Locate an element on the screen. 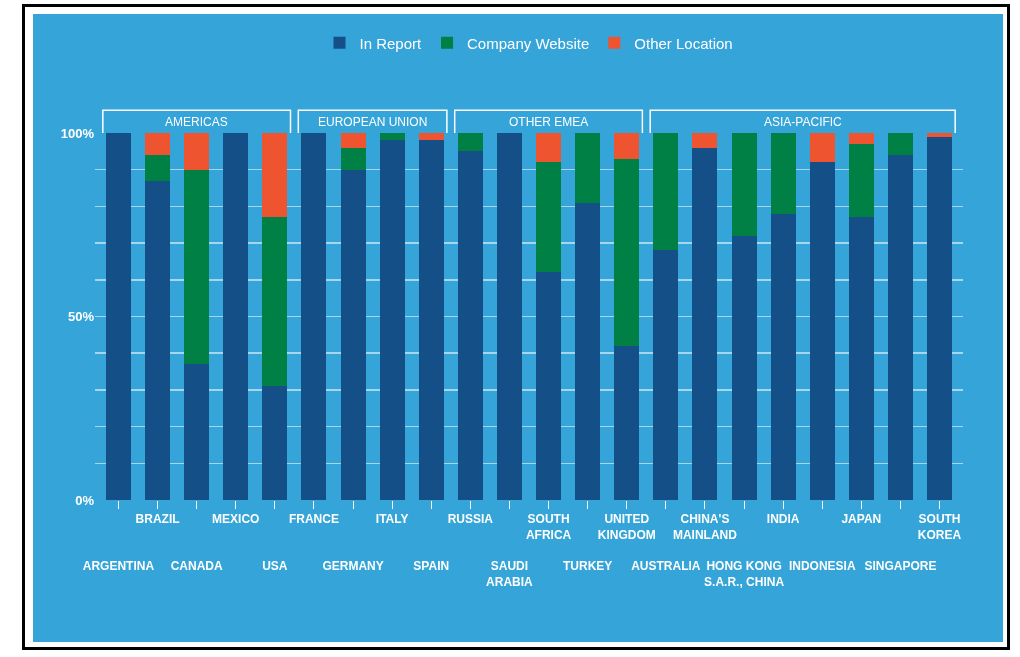 This screenshot has height=657, width=1020. x-tick-label: SINGAPORE is located at coordinates (900, 566).